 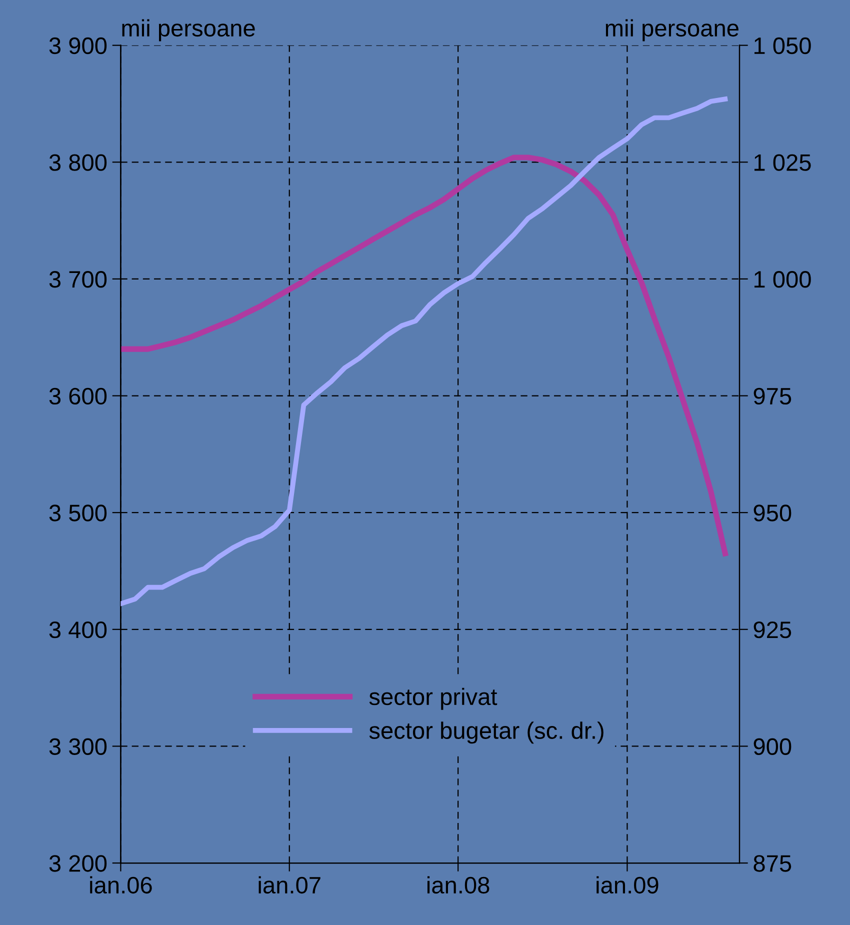 What do you see at coordinates (773, 513) in the screenshot?
I see `y2-tick-label: 950` at bounding box center [773, 513].